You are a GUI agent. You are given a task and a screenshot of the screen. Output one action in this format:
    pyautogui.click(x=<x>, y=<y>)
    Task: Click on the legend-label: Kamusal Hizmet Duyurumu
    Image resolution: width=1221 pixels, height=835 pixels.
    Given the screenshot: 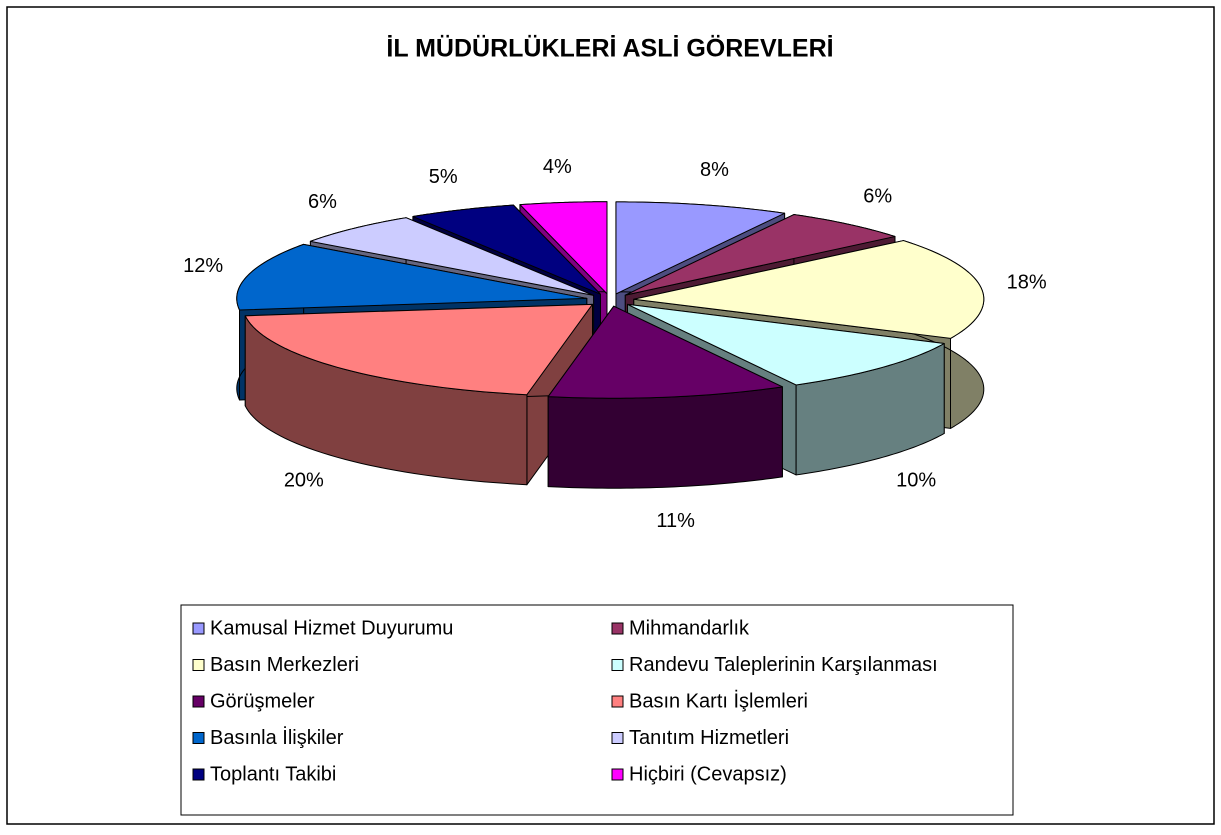 What is the action you would take?
    pyautogui.click(x=331, y=628)
    